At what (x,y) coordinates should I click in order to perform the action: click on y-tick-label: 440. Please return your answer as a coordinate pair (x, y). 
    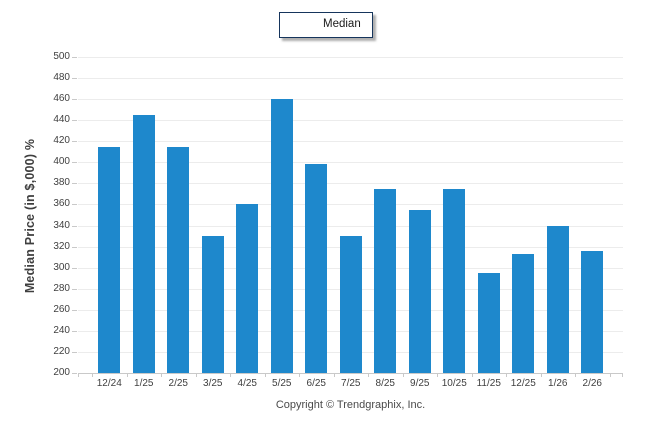
    Looking at the image, I should click on (61, 120).